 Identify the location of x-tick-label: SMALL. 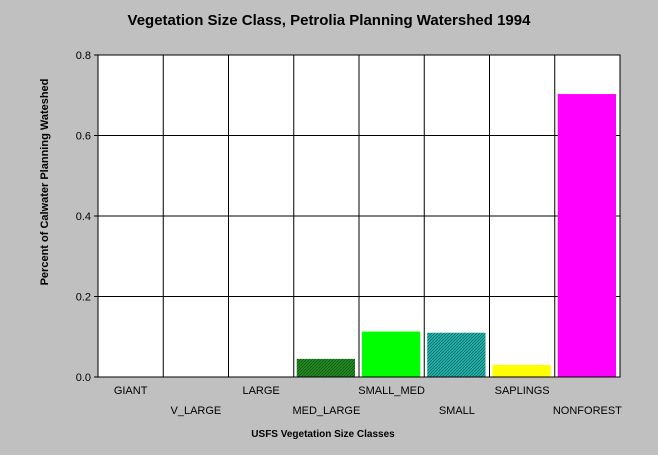
(457, 411).